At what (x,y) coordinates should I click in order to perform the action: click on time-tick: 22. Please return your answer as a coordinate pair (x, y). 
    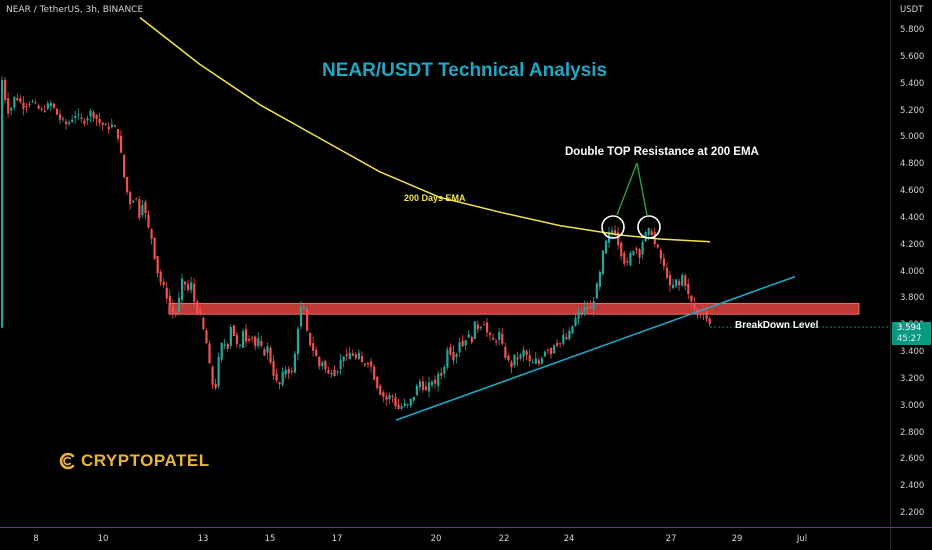
    Looking at the image, I should click on (504, 539).